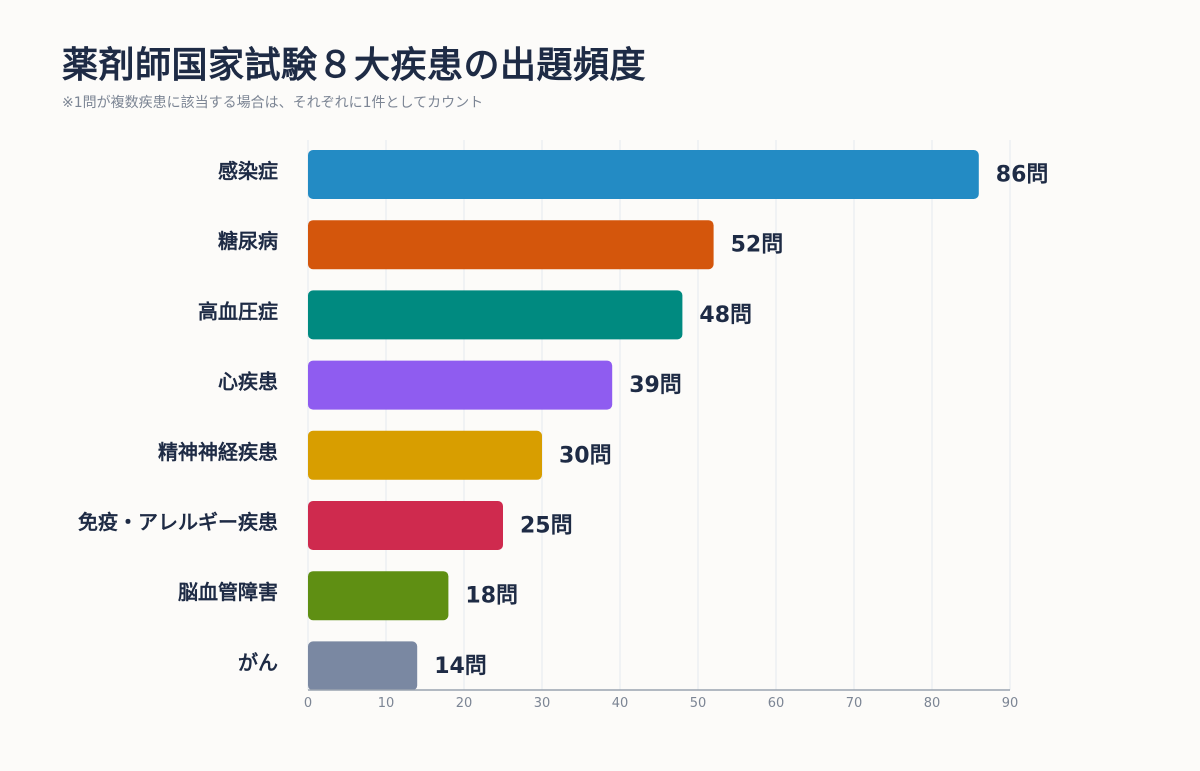  Describe the element at coordinates (491, 596) in the screenshot. I see `data-label: 18問` at that location.